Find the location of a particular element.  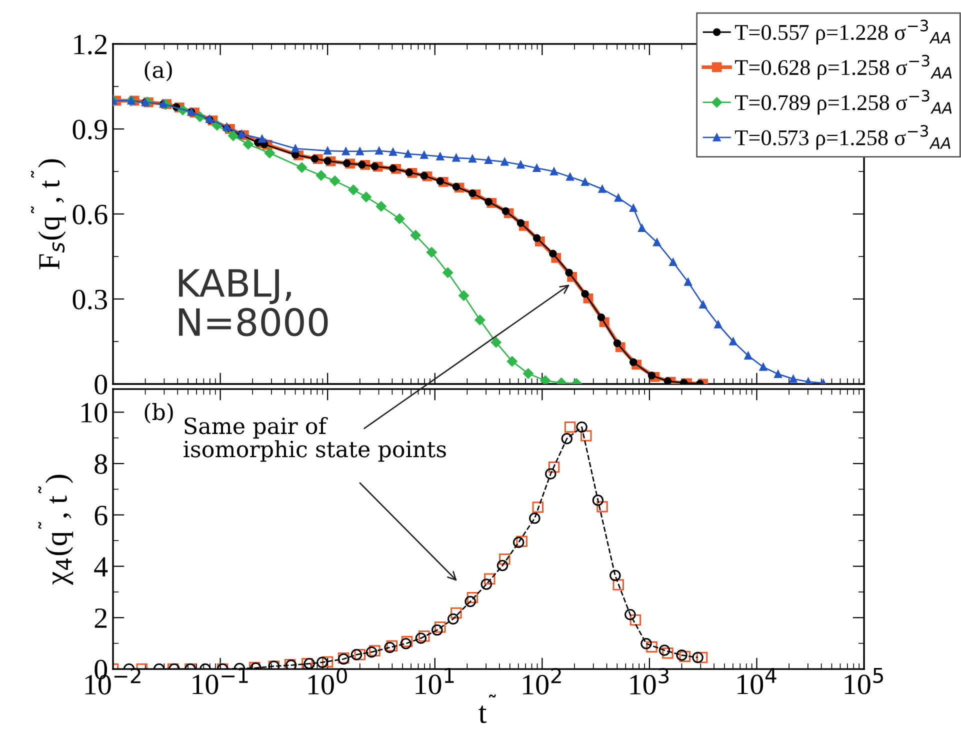

legend-label: T=0.628 ρ=1.258 σ$^{−3}$$_{AA}$ is located at coordinates (843, 67).